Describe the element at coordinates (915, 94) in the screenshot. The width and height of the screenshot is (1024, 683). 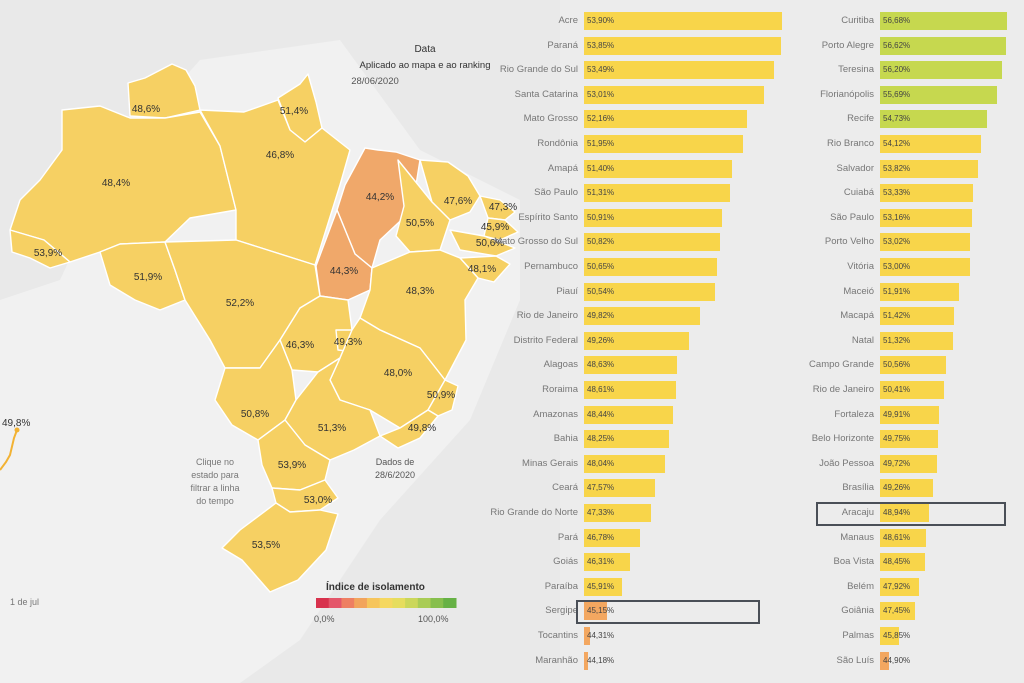
I see `ranking-row: Florianópolis 55,69%` at that location.